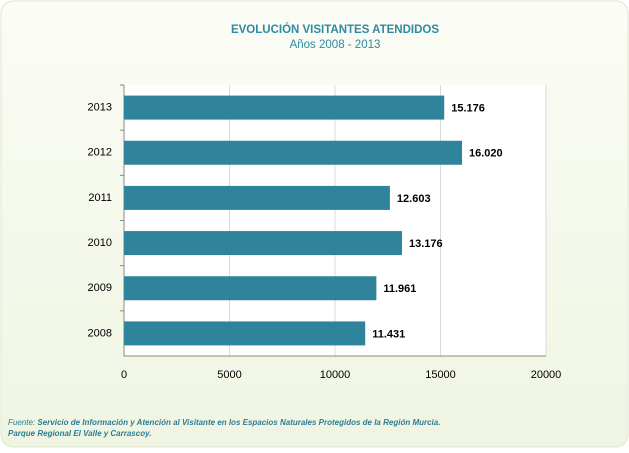 This screenshot has height=453, width=629. What do you see at coordinates (388, 334) in the screenshot?
I see `value-label: 11.431` at bounding box center [388, 334].